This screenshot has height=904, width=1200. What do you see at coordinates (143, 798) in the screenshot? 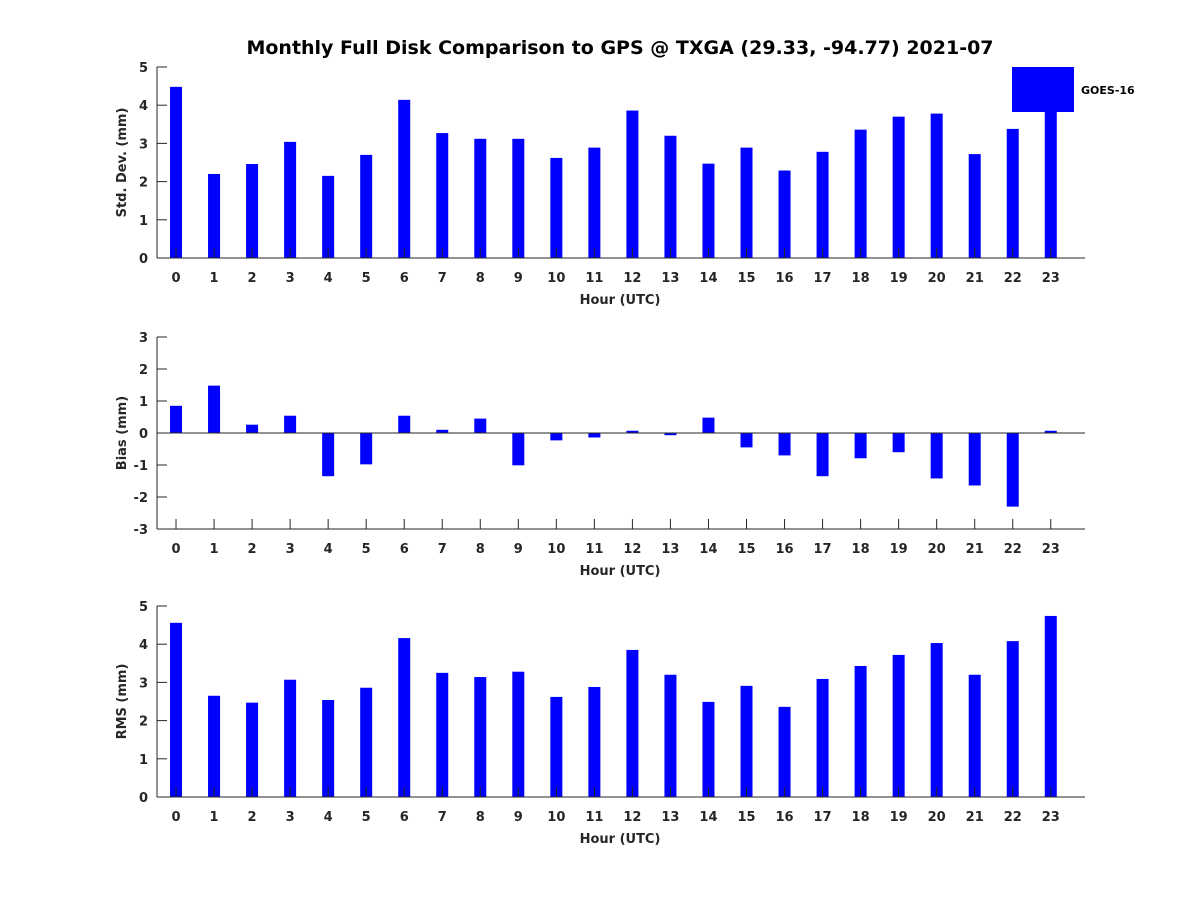
I see `rms-y-tick-label: 0` at bounding box center [143, 798].